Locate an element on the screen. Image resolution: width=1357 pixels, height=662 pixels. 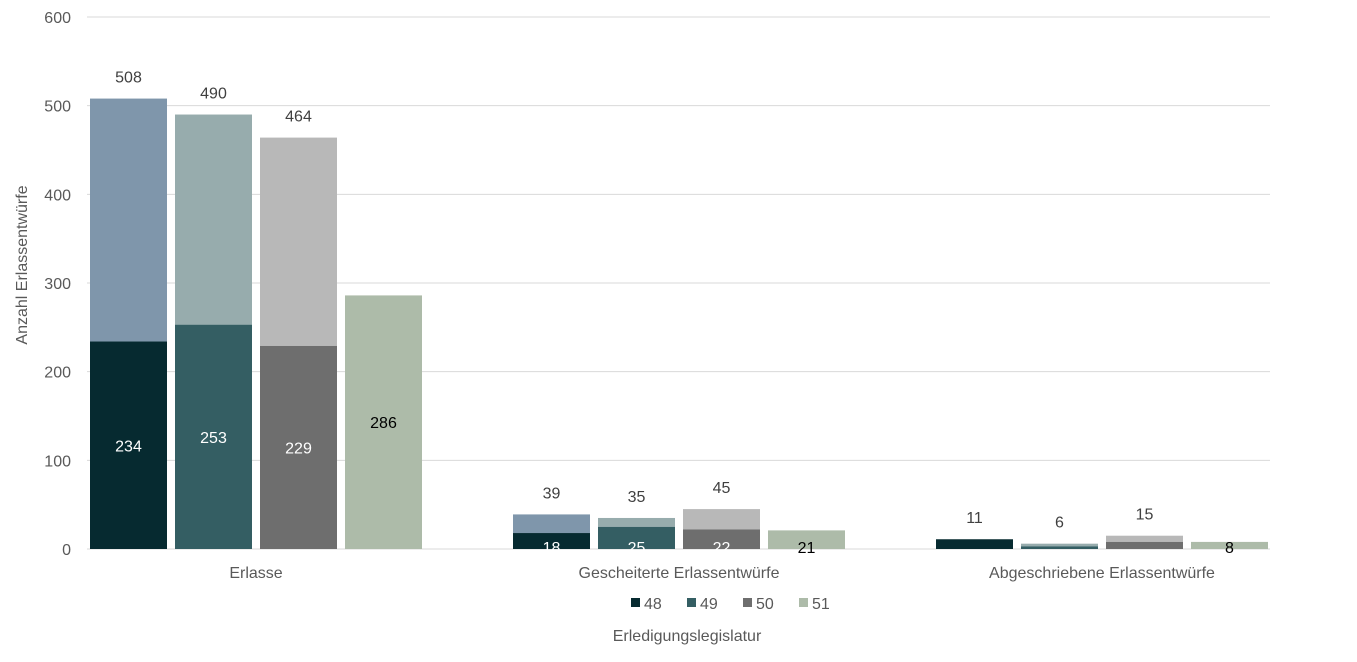
bar-value-label: 253 is located at coordinates (213, 438).